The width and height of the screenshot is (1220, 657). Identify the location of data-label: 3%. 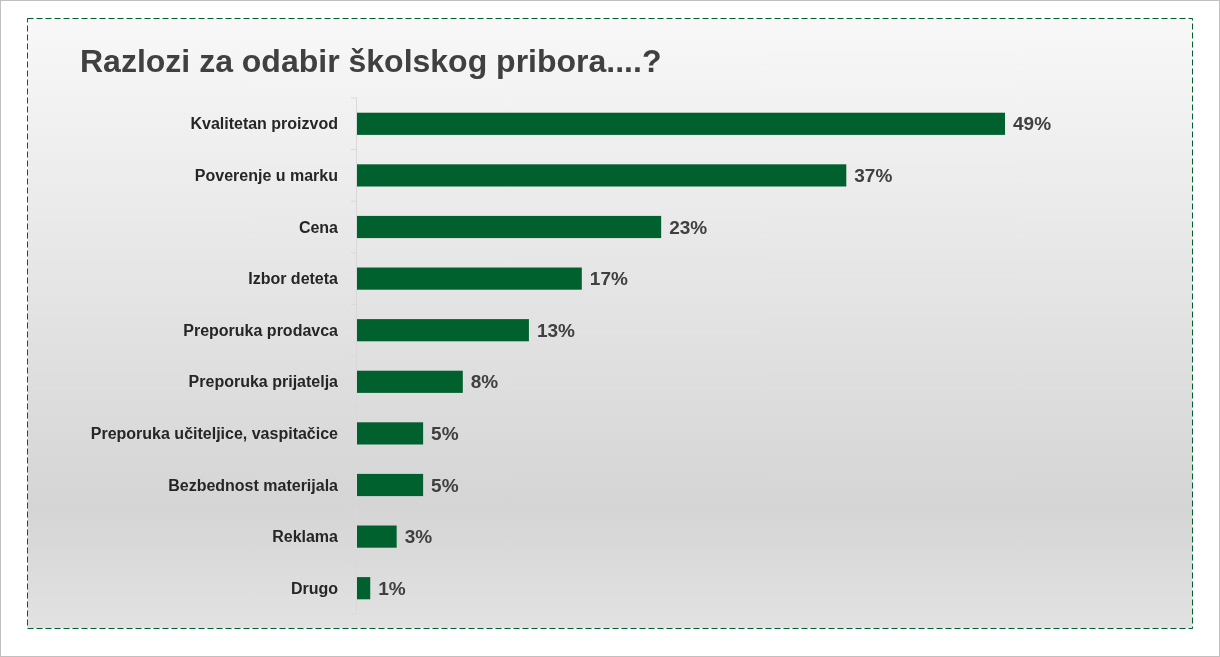
(418, 537).